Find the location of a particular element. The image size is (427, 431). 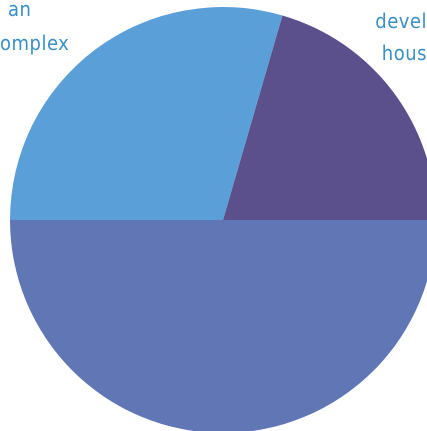

slice-label-top-left-line1: an is located at coordinates (19, 10).